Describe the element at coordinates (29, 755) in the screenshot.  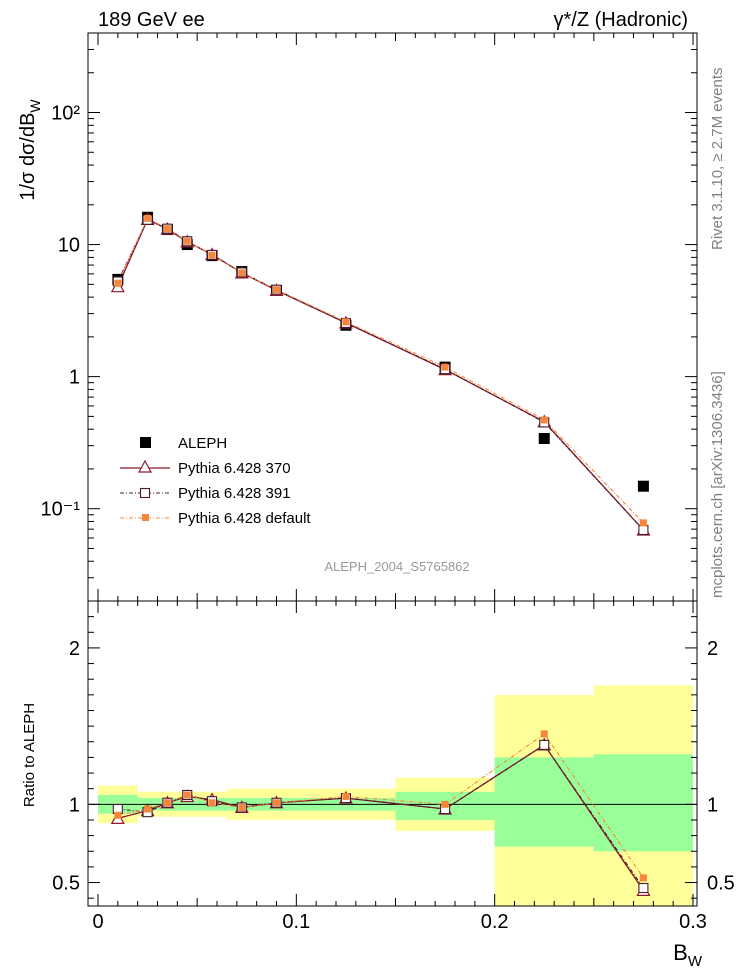
I see `ratio-y-axis-label: Ratio to ALEPH` at that location.